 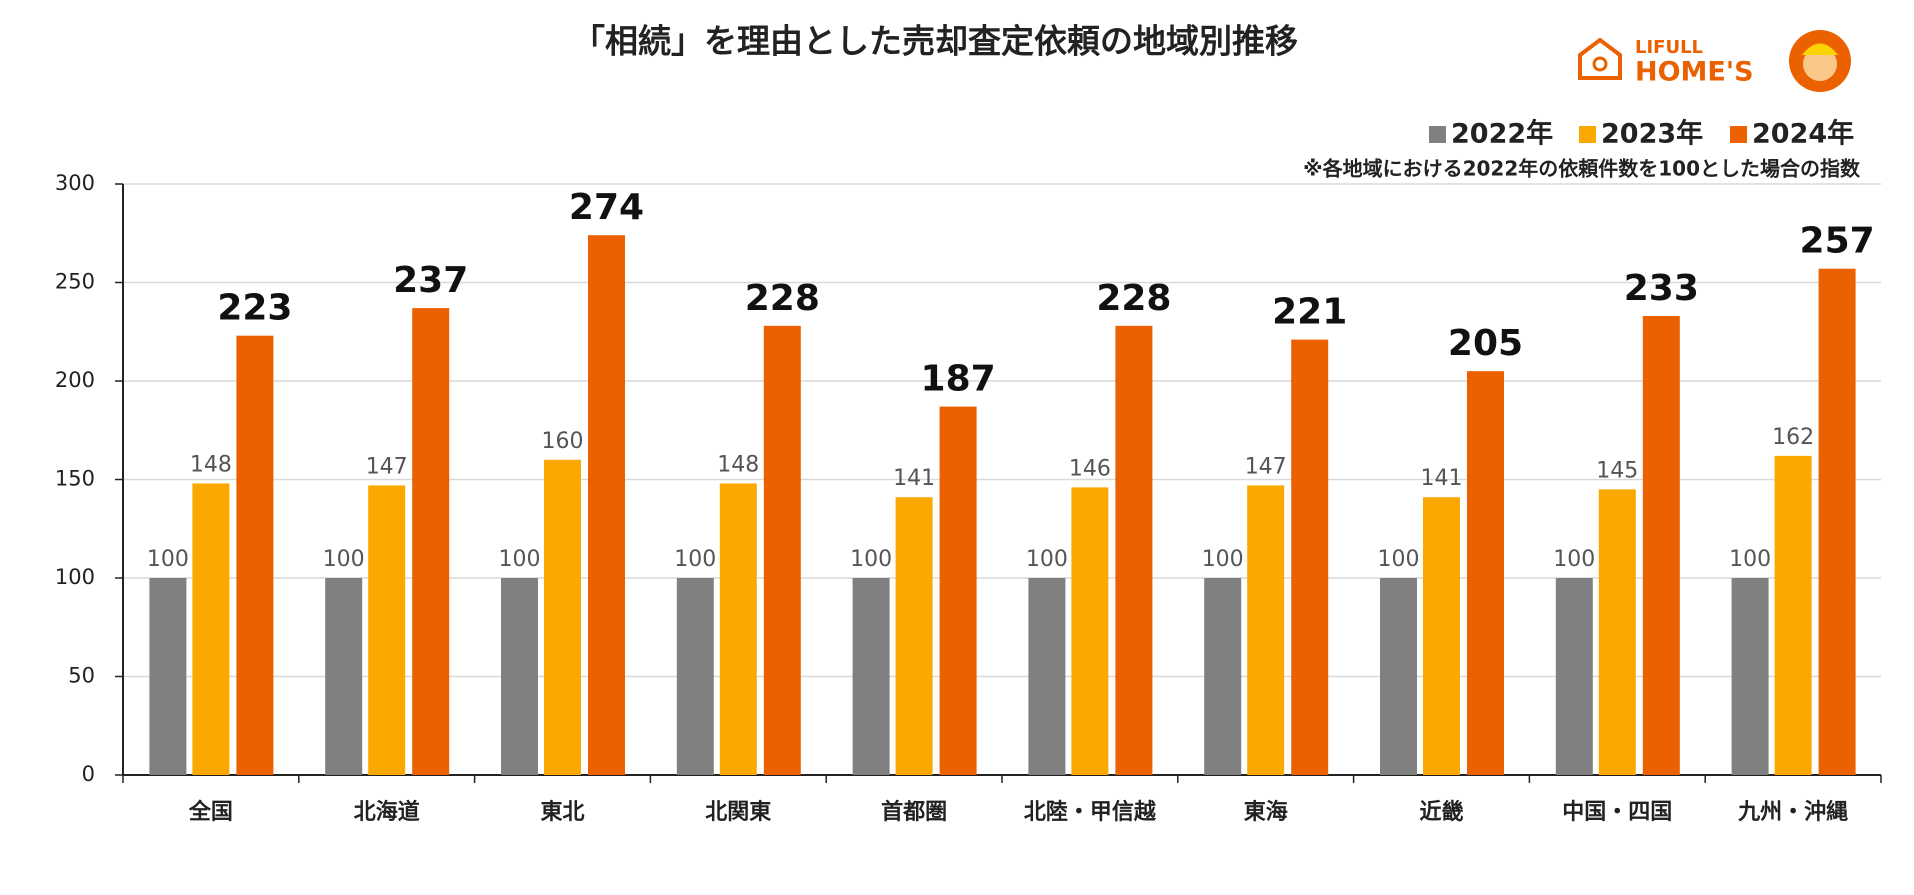 I want to click on x-tick-label: 全国, so click(x=210, y=812).